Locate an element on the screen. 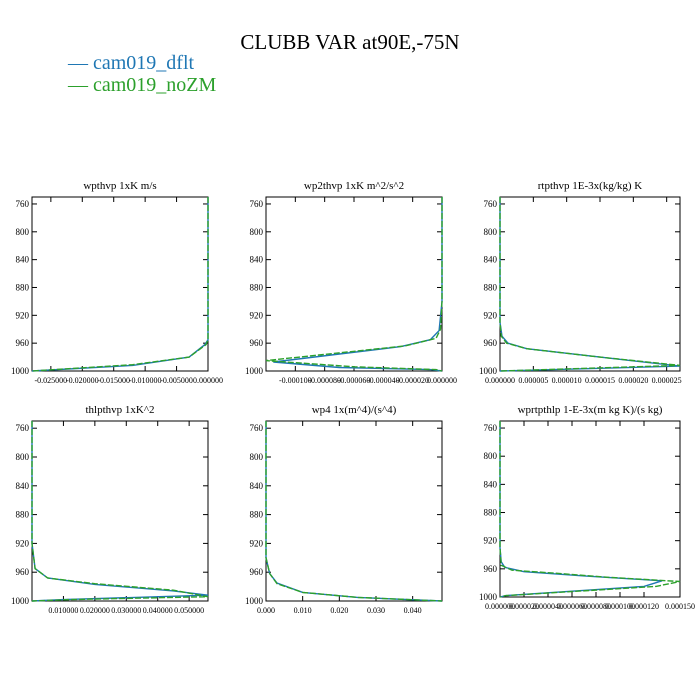 The height and width of the screenshot is (700, 700). legend-item-nozm: — cam019_noZM is located at coordinates (142, 85).